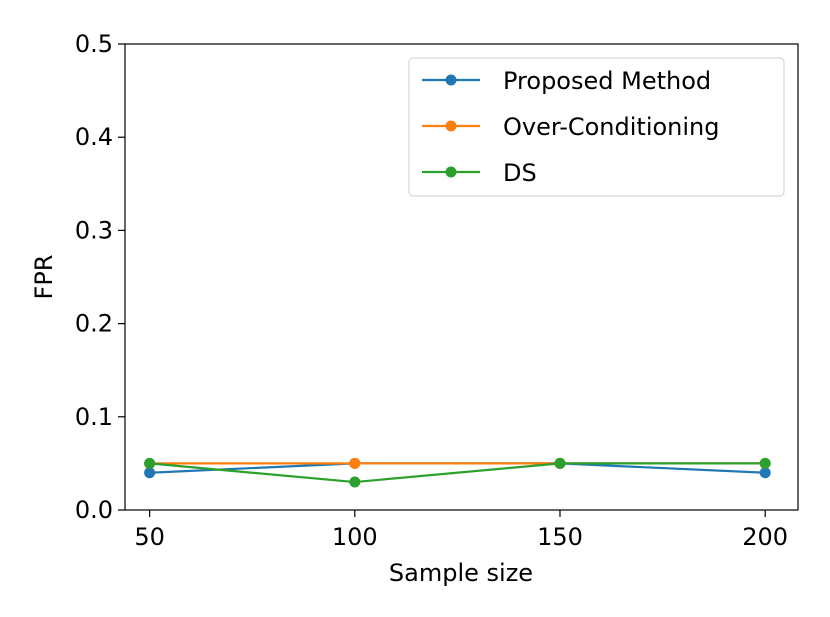 This screenshot has height=617, width=830. What do you see at coordinates (44, 277) in the screenshot?
I see `y-axis-label: FPR` at bounding box center [44, 277].